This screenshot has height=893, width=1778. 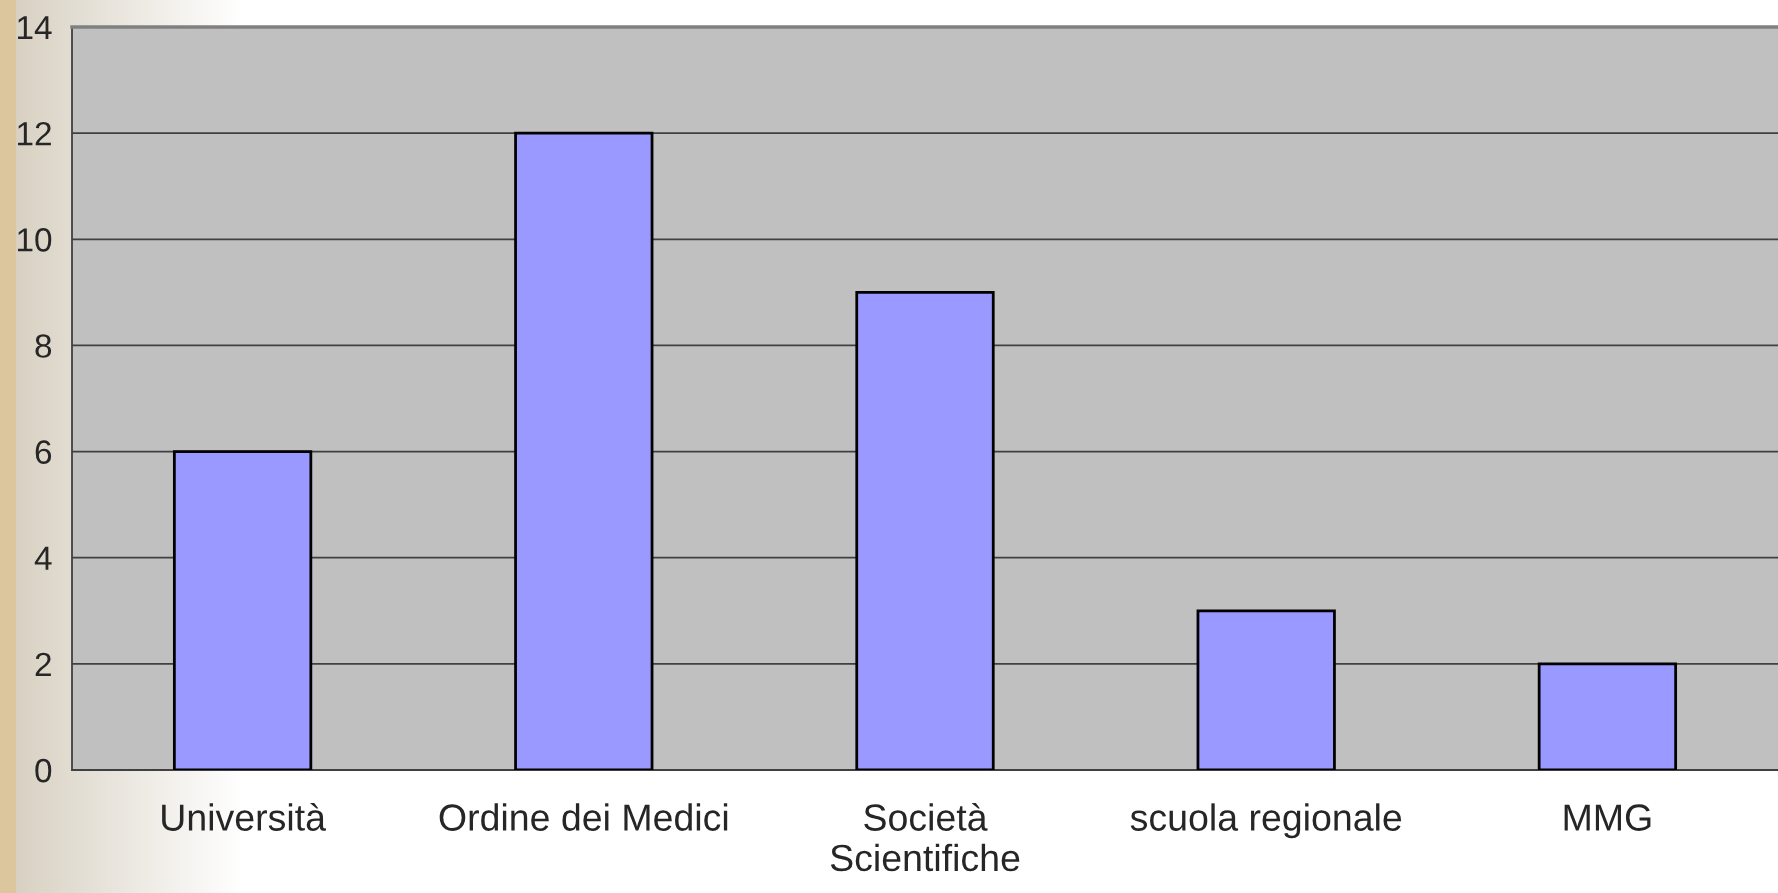 What do you see at coordinates (1266, 821) in the screenshot?
I see `x-tick-label: scuola regionale` at bounding box center [1266, 821].